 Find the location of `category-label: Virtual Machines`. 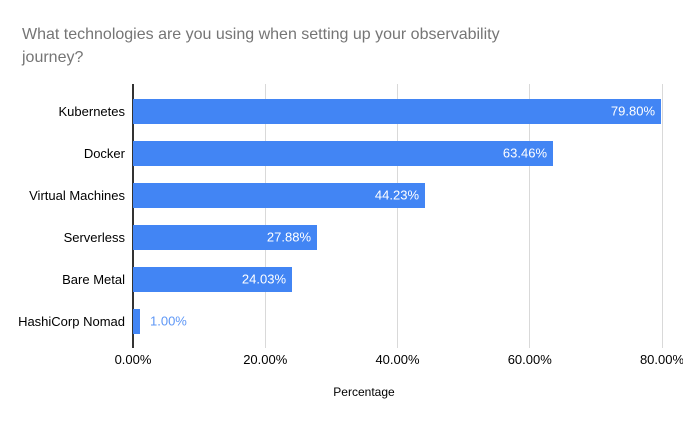

category-label: Virtual Machines is located at coordinates (77, 195).